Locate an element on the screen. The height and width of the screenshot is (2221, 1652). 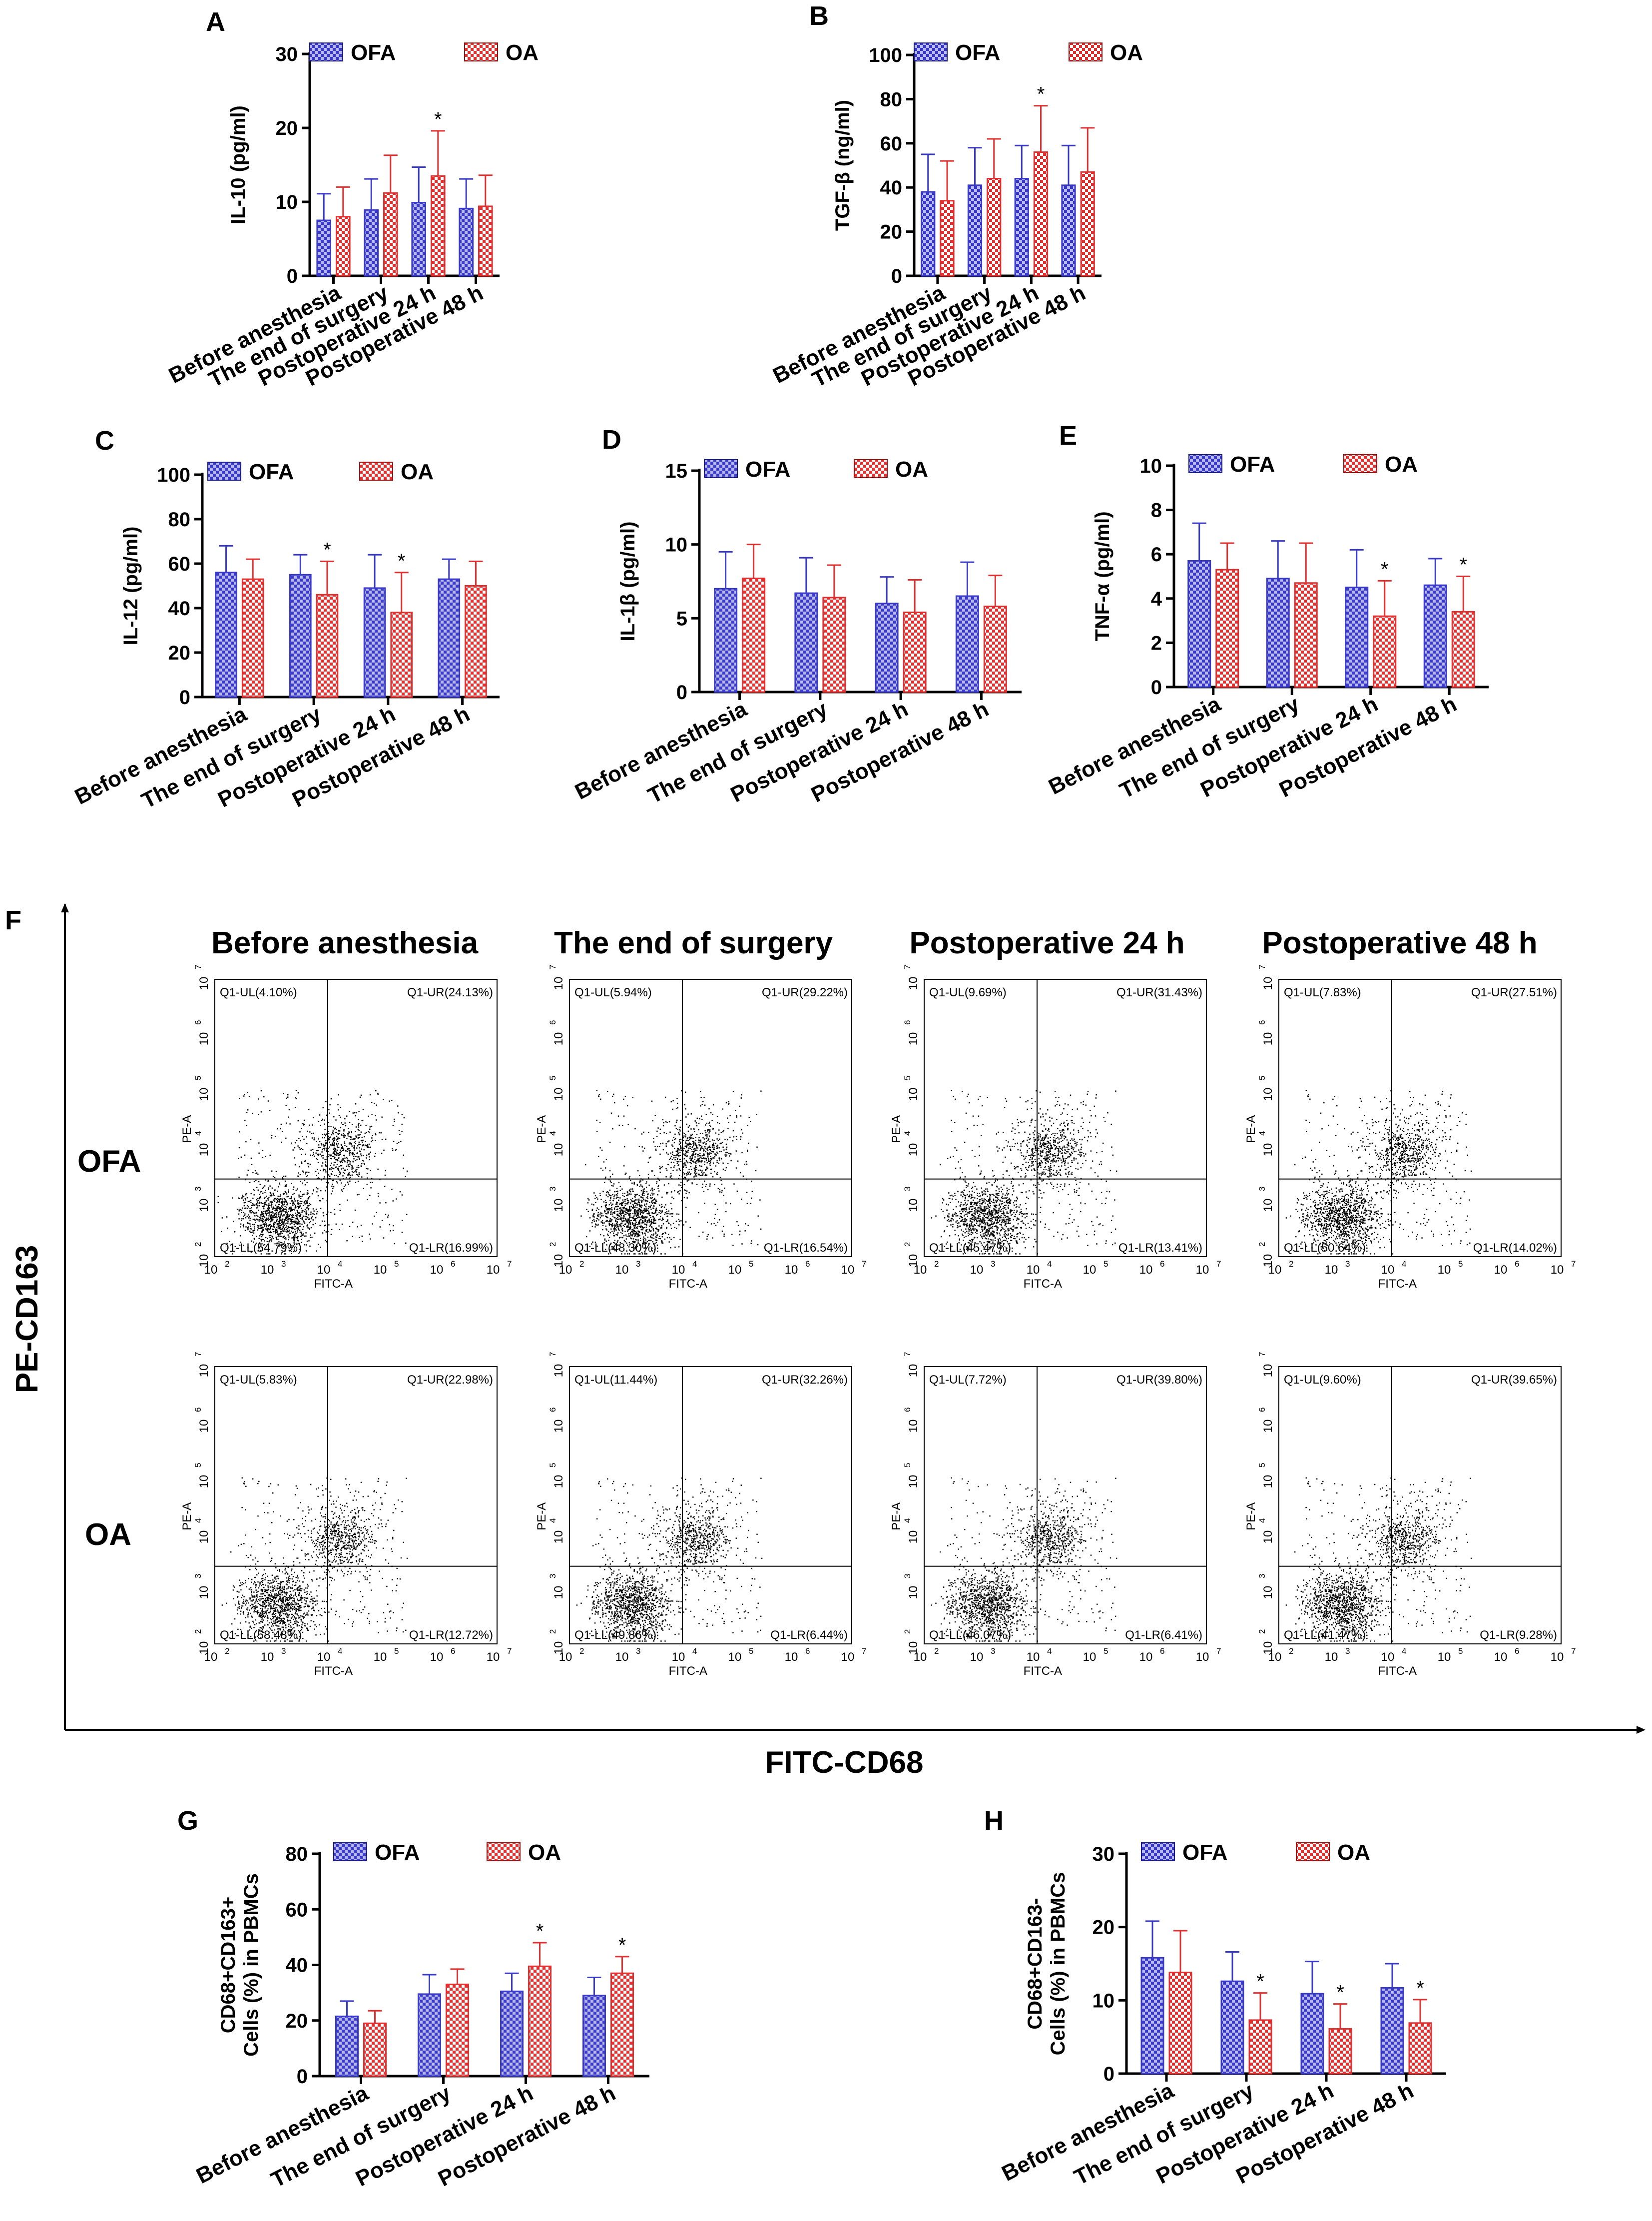
flow-plot-ylabel: PE-A is located at coordinates (187, 1129).